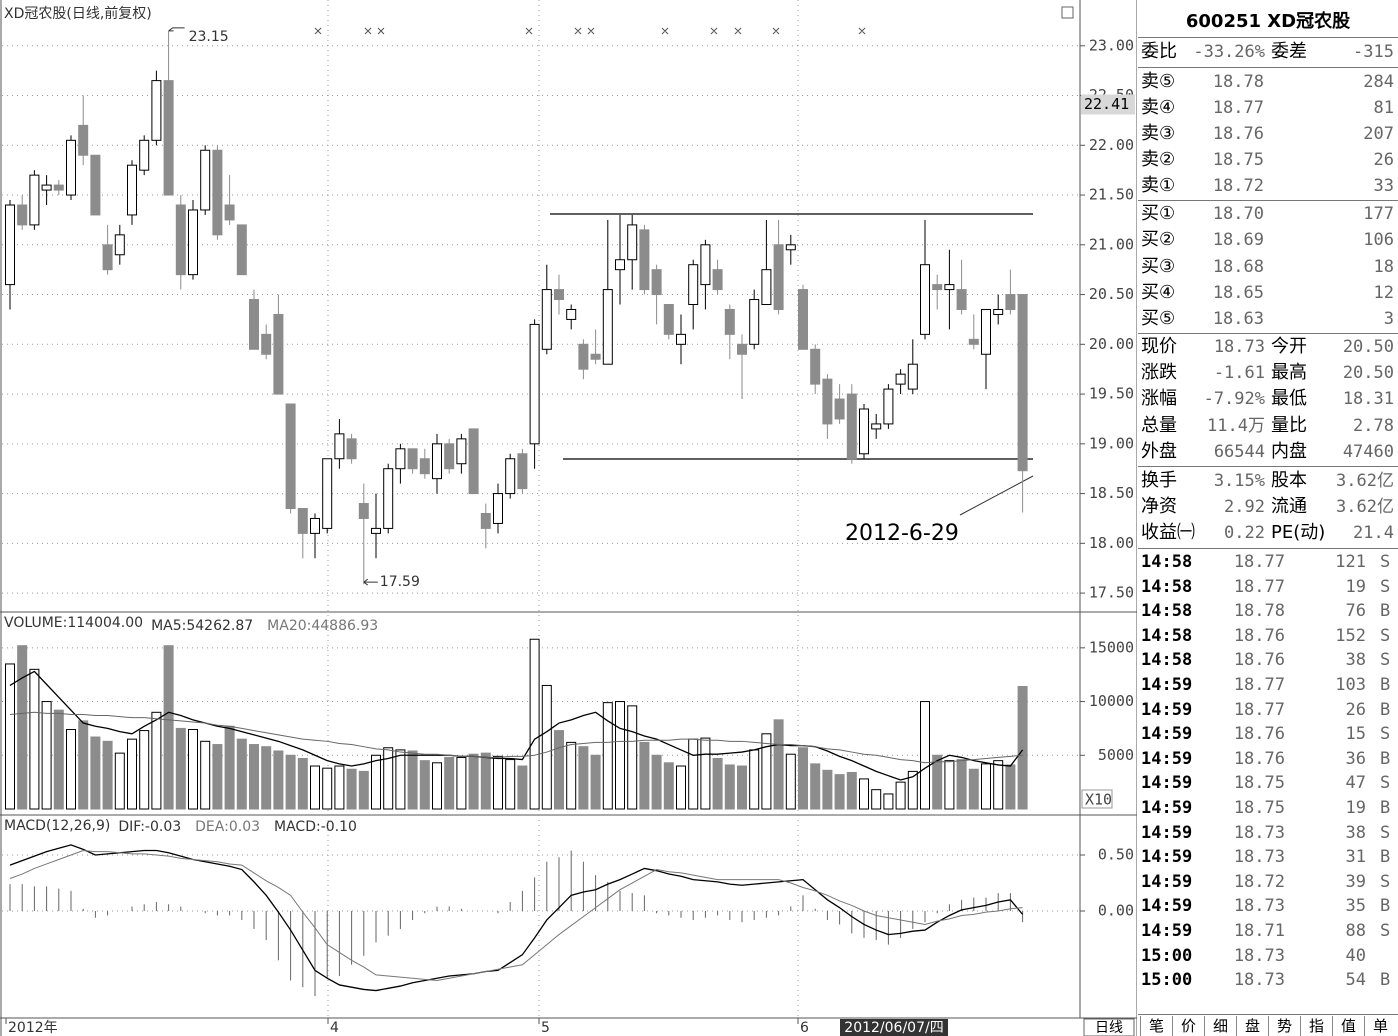  What do you see at coordinates (1067, 12) in the screenshot?
I see `window-button` at bounding box center [1067, 12].